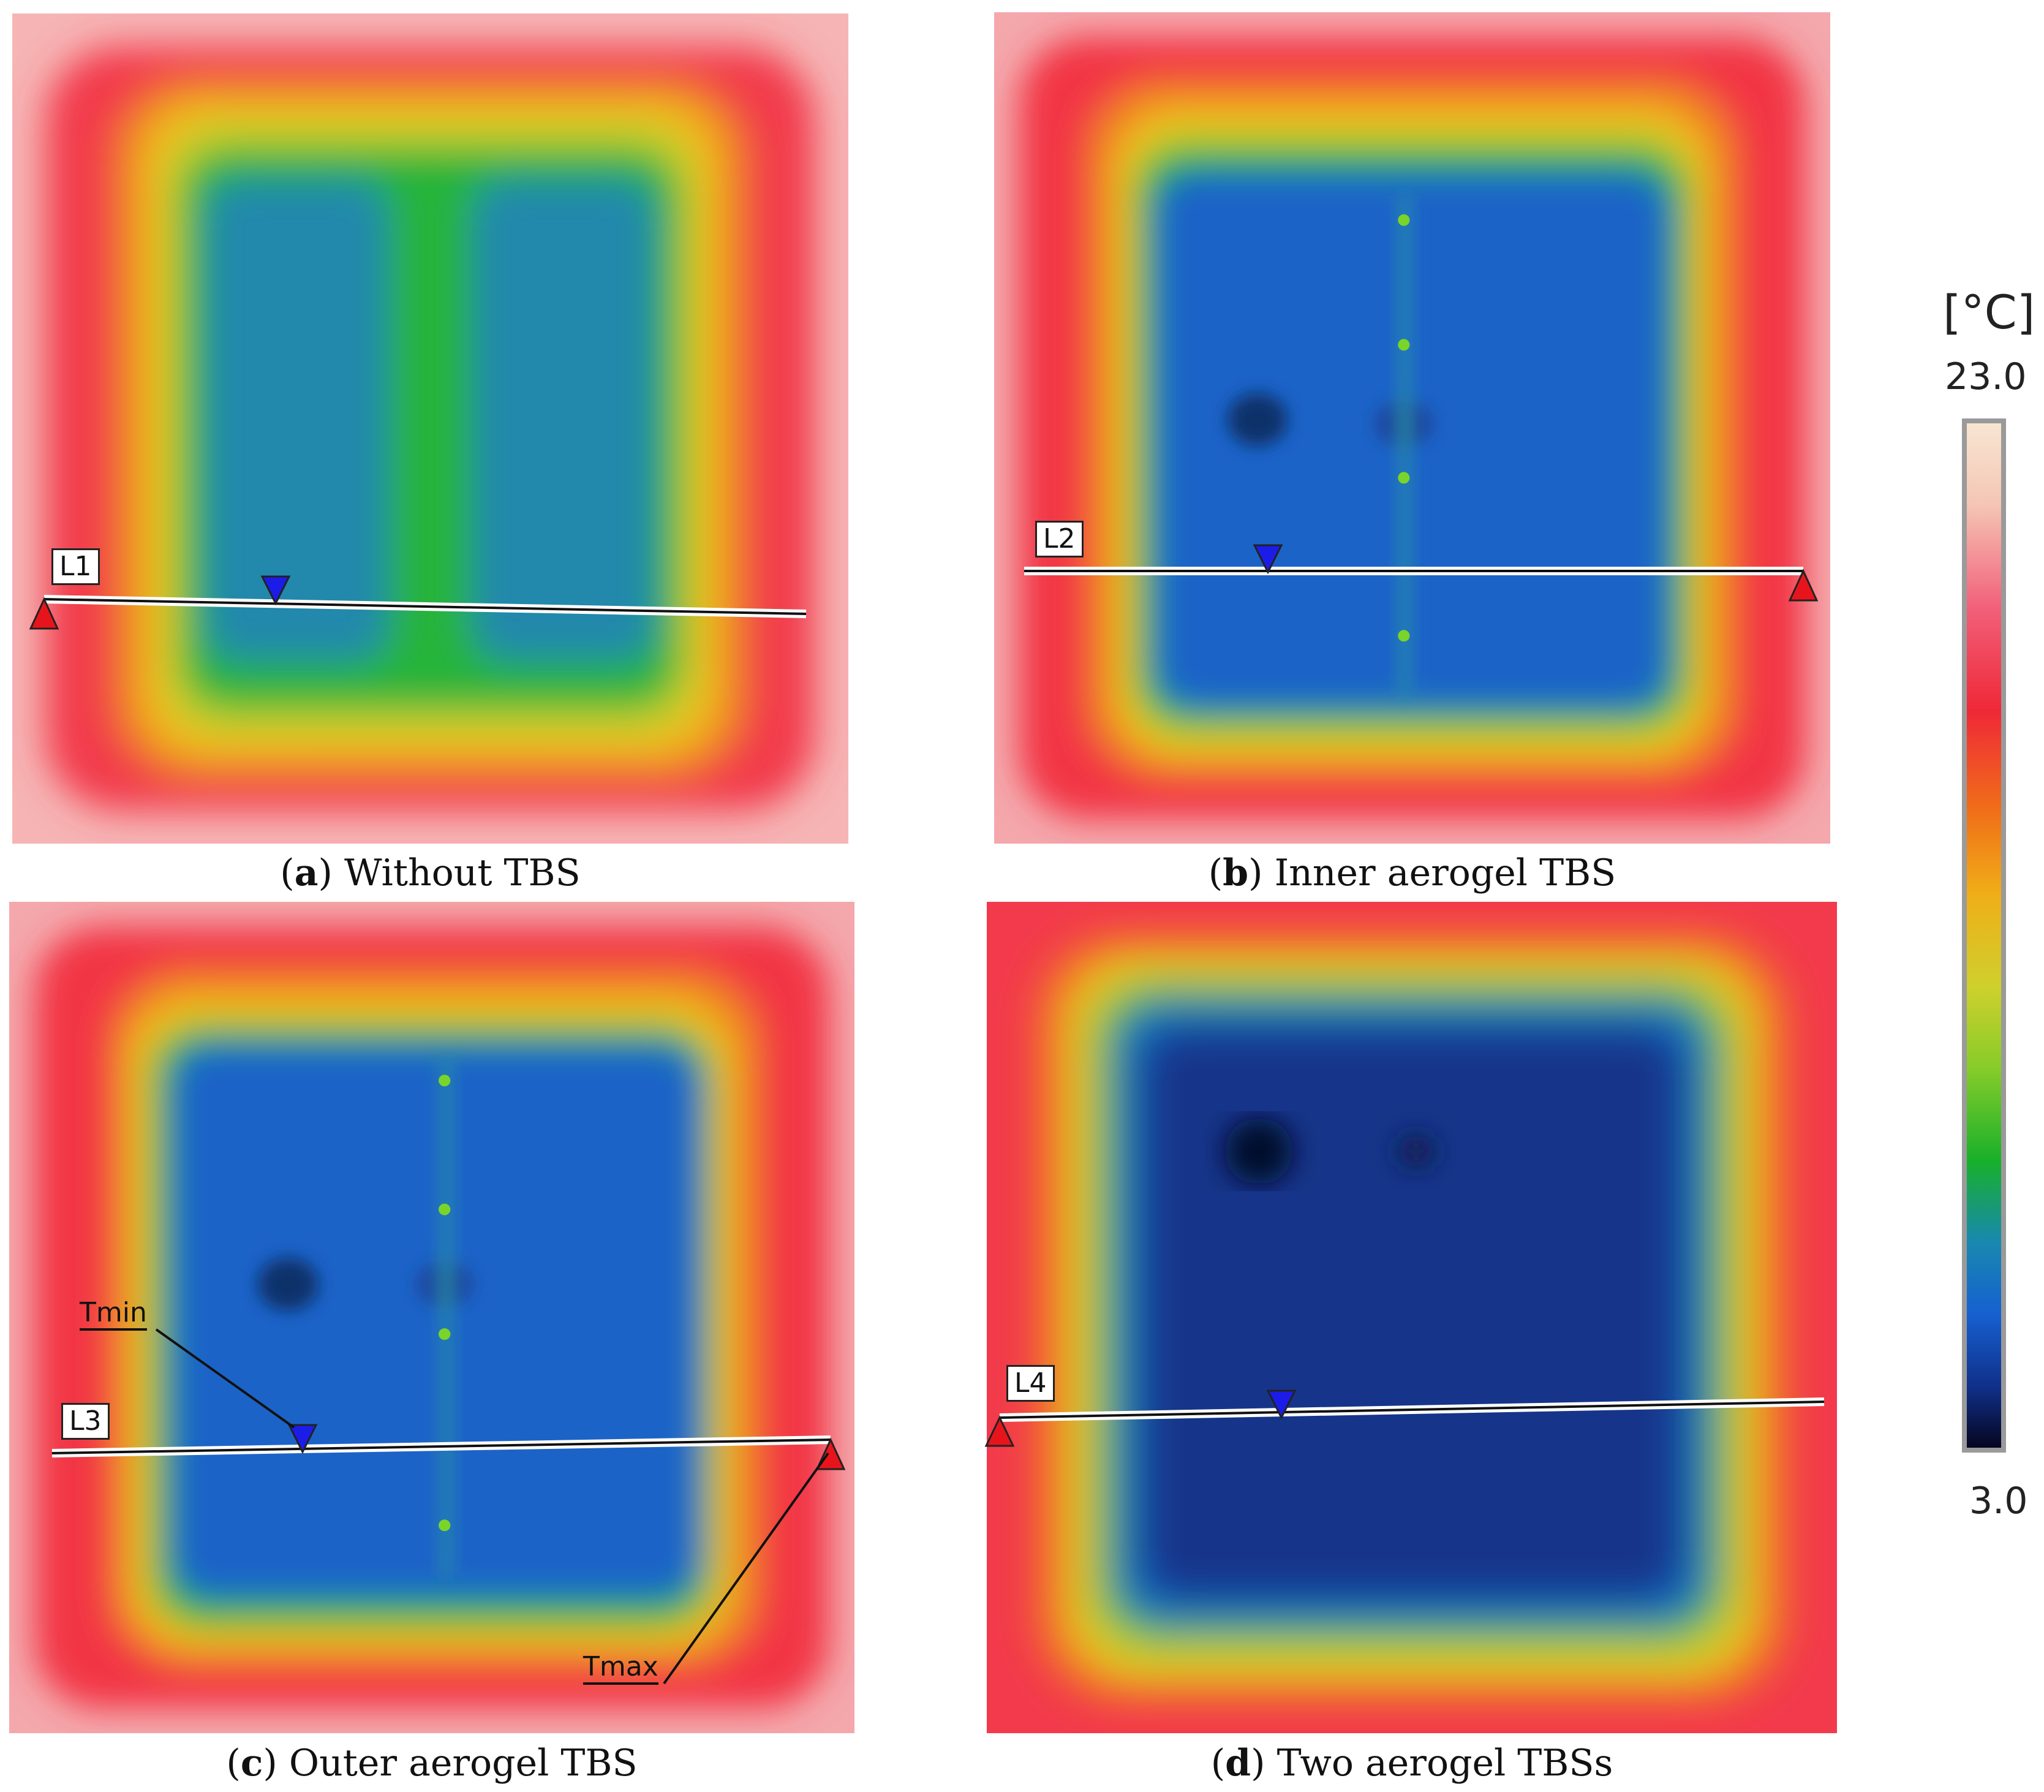 Image resolution: width=2044 pixels, height=1792 pixels. Describe the element at coordinates (85, 1421) in the screenshot. I see `line-label-l3: L3` at that location.